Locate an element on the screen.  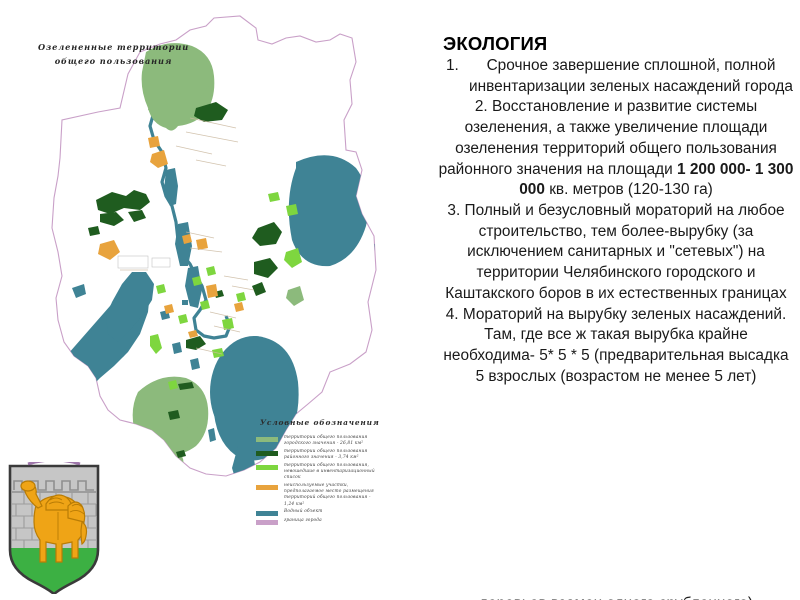
camel-detail-lines is located at coordinates (66, 518).